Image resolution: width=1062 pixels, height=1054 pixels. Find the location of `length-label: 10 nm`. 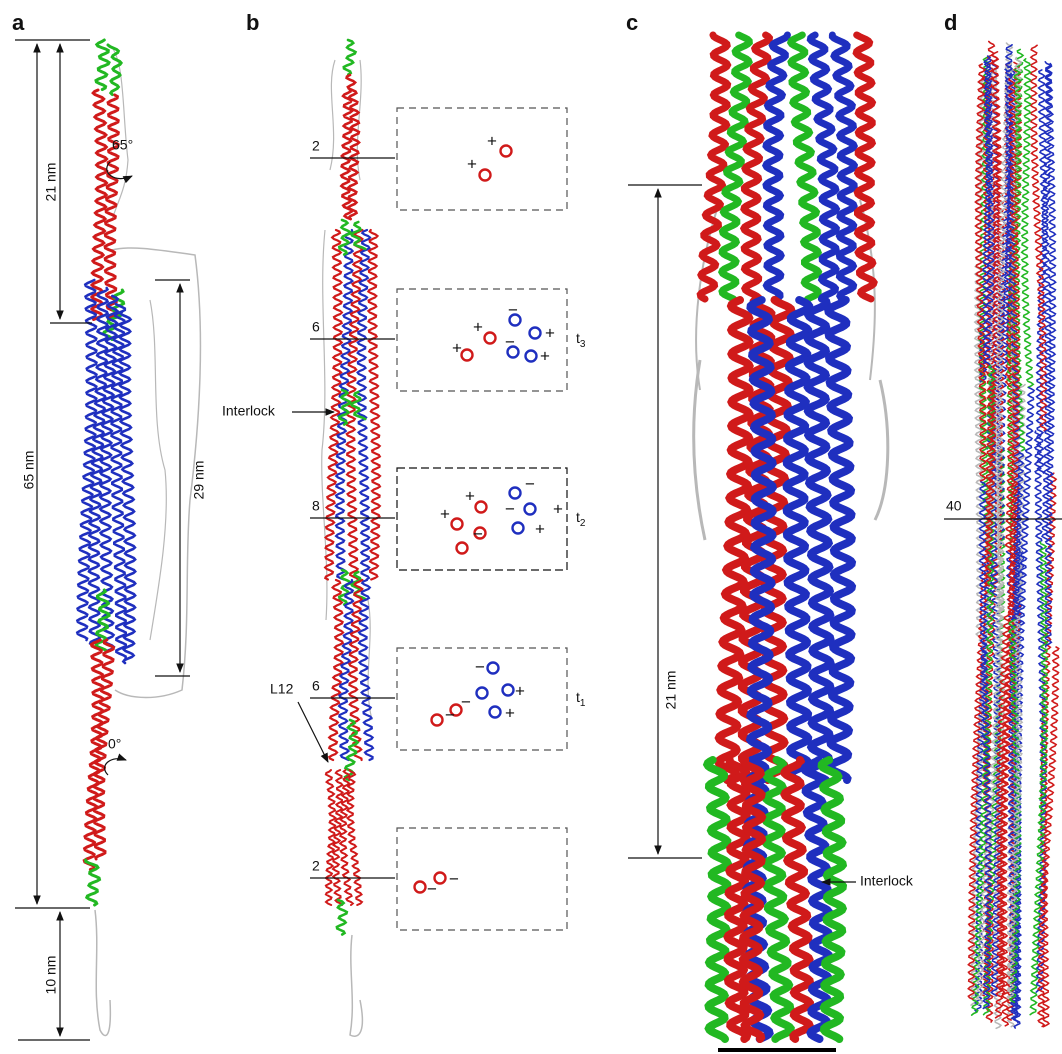

length-label: 10 nm is located at coordinates (51, 975).